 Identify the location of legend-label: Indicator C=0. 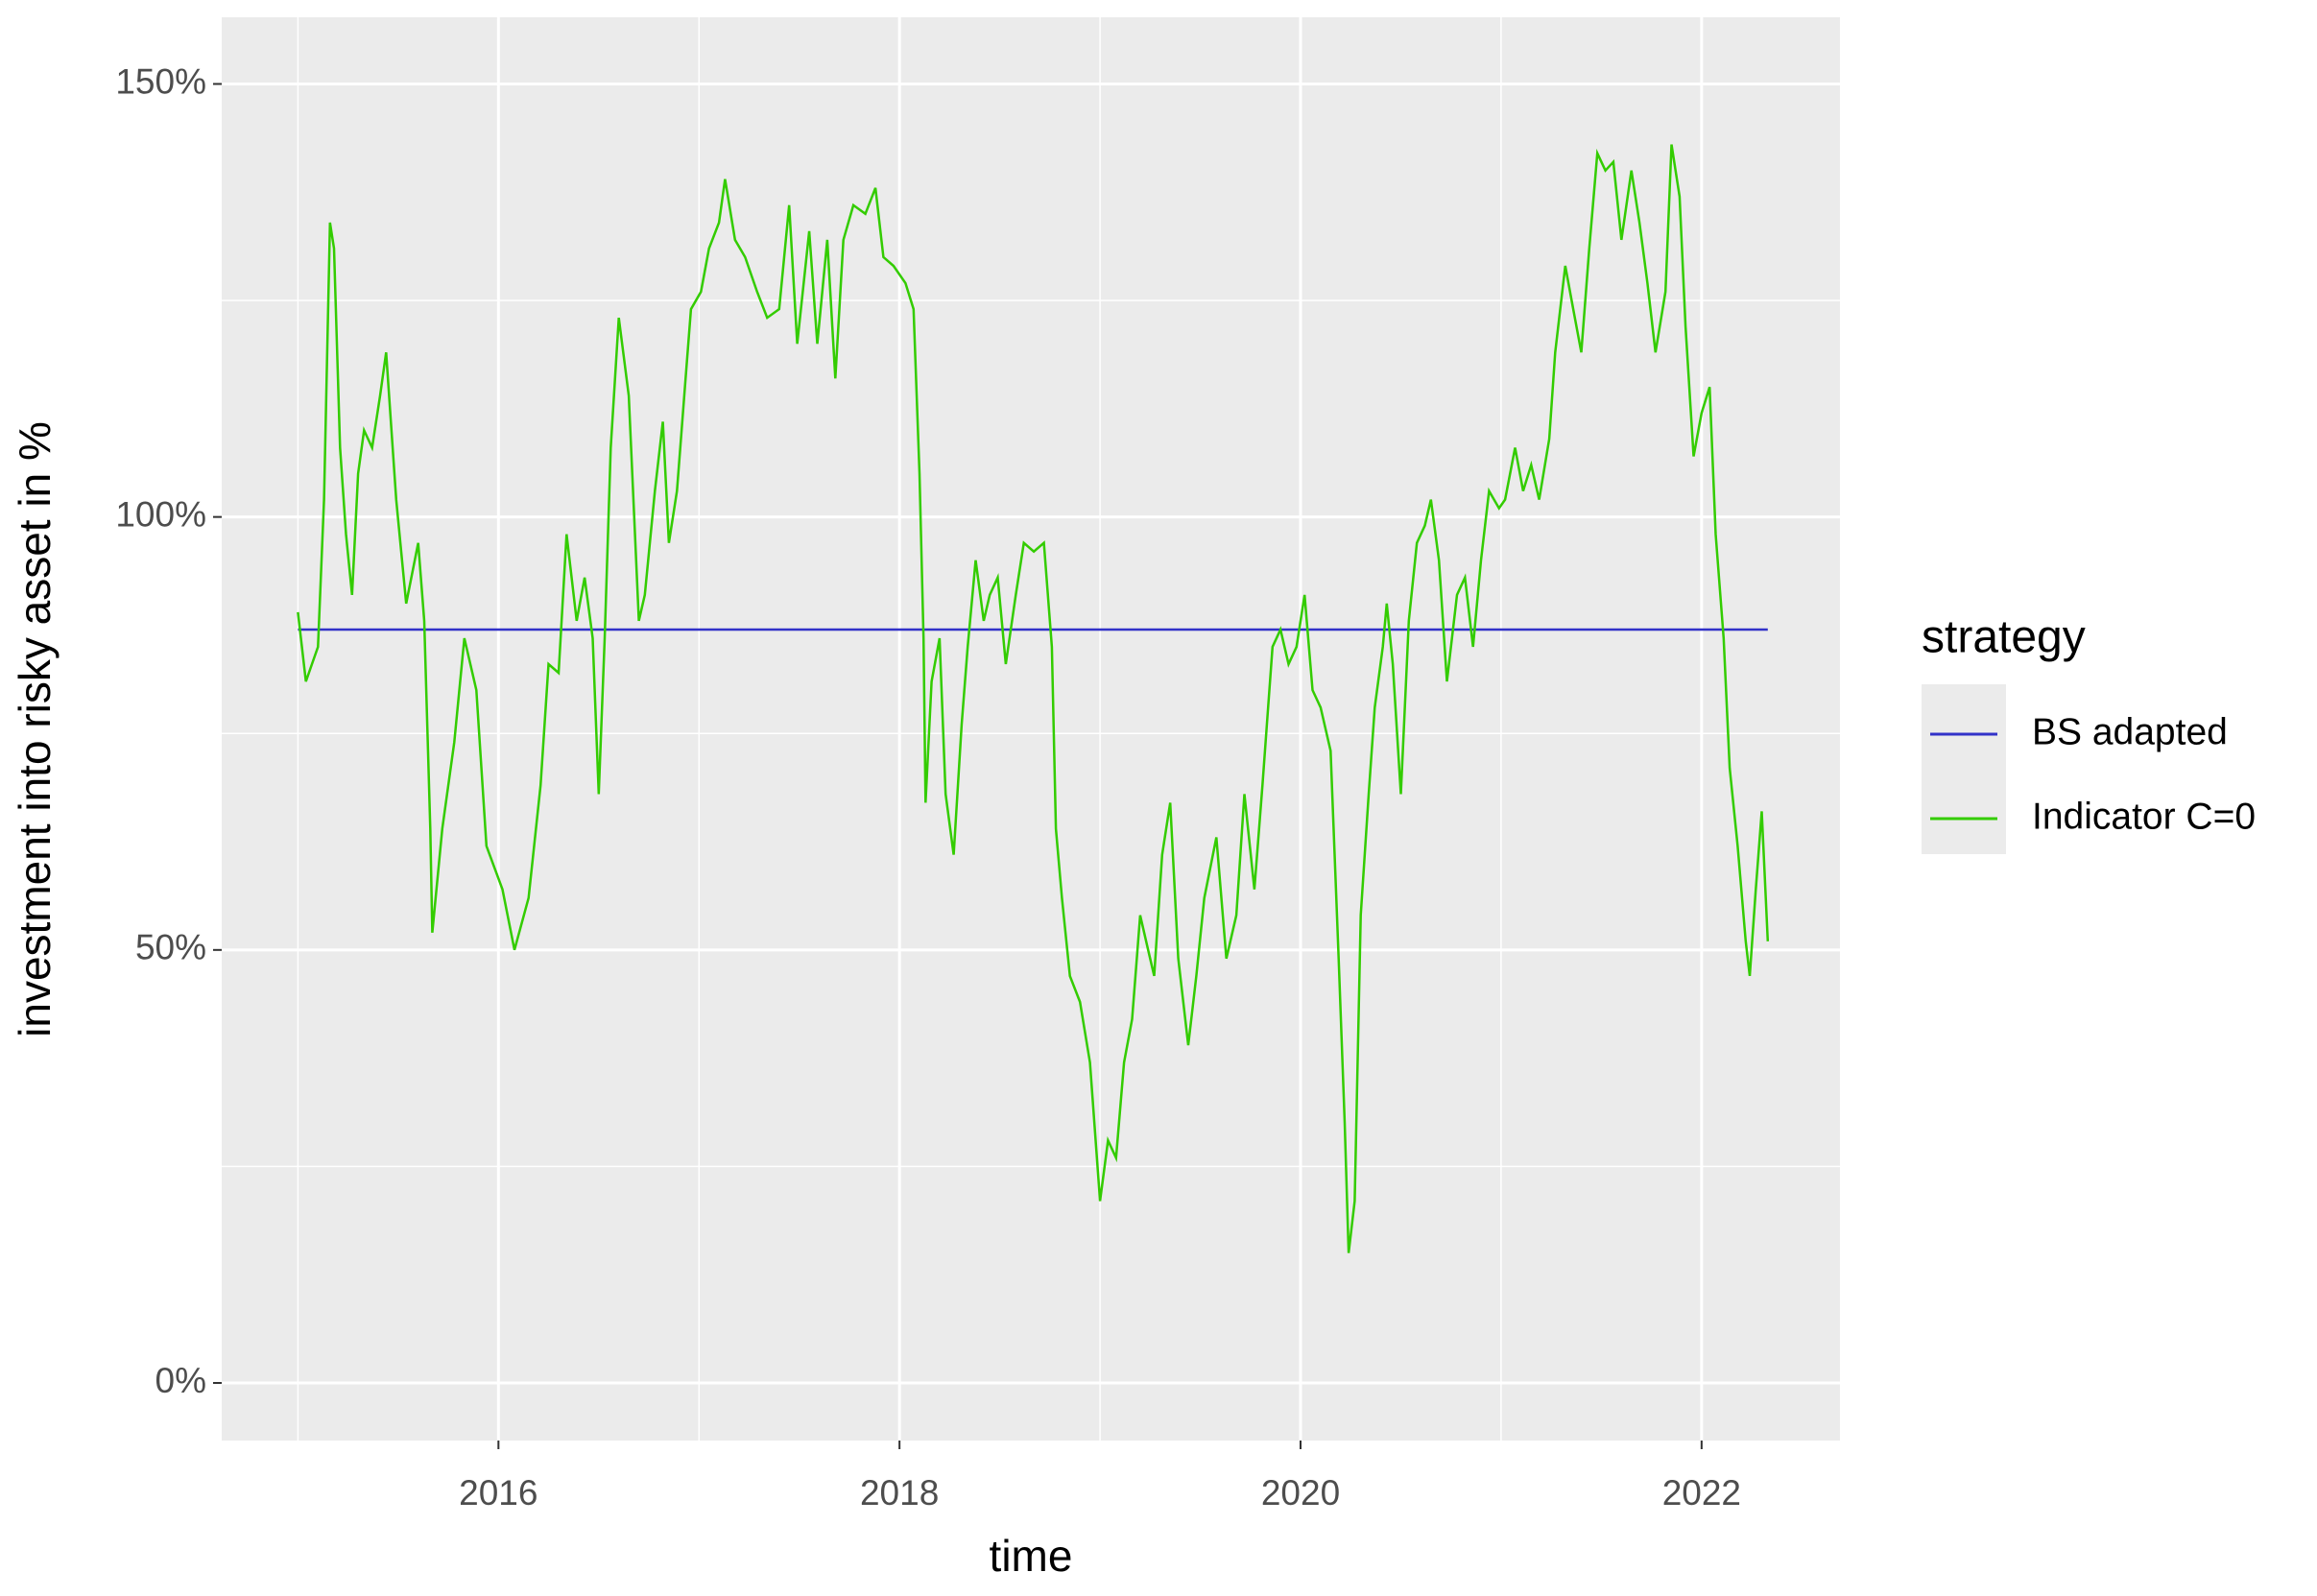
(2144, 816).